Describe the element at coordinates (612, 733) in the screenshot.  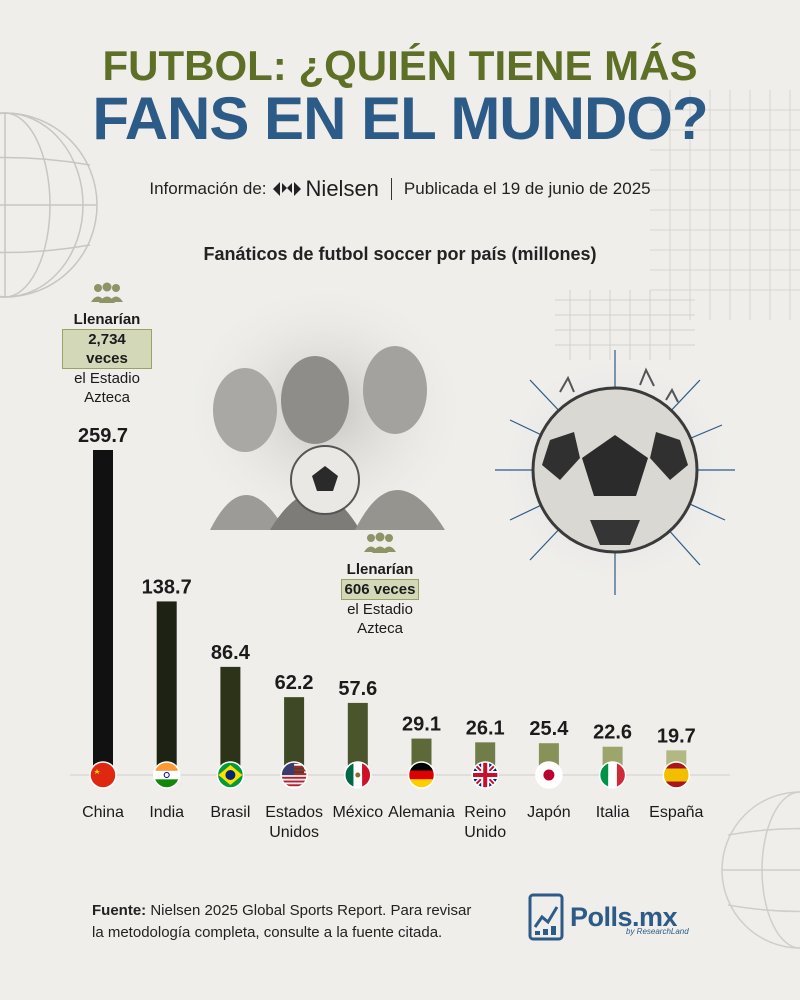
I see `value-label: 22.6` at that location.